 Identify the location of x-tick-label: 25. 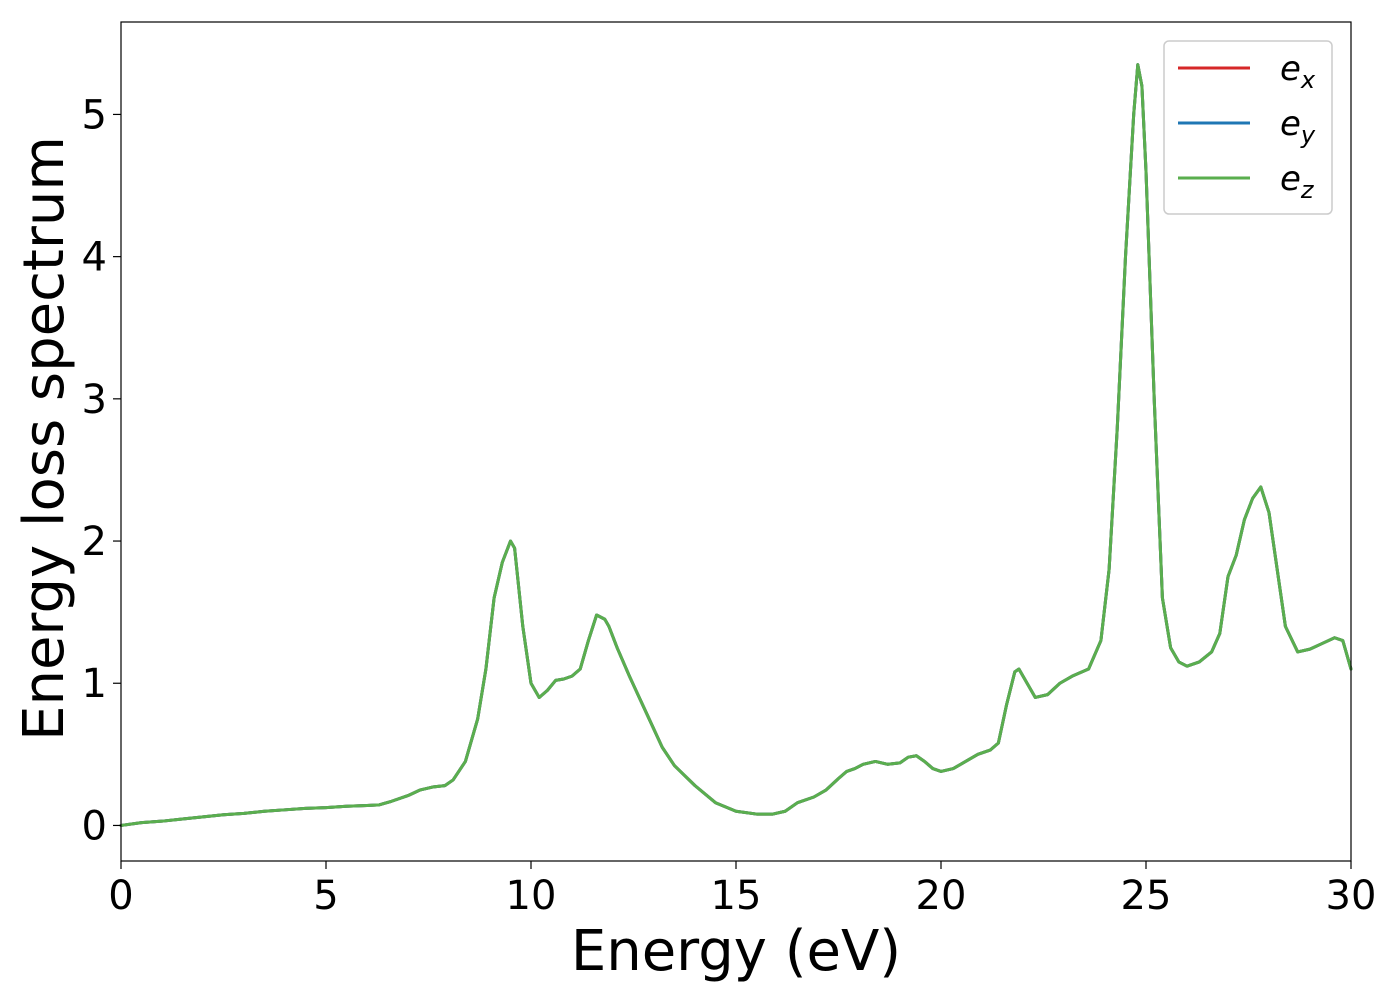
(1146, 896).